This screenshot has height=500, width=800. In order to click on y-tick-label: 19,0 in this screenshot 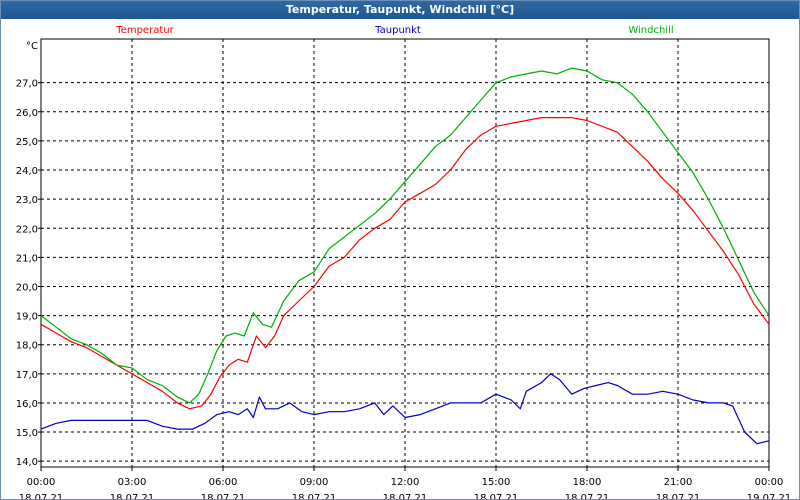, I will do `click(27, 317)`.